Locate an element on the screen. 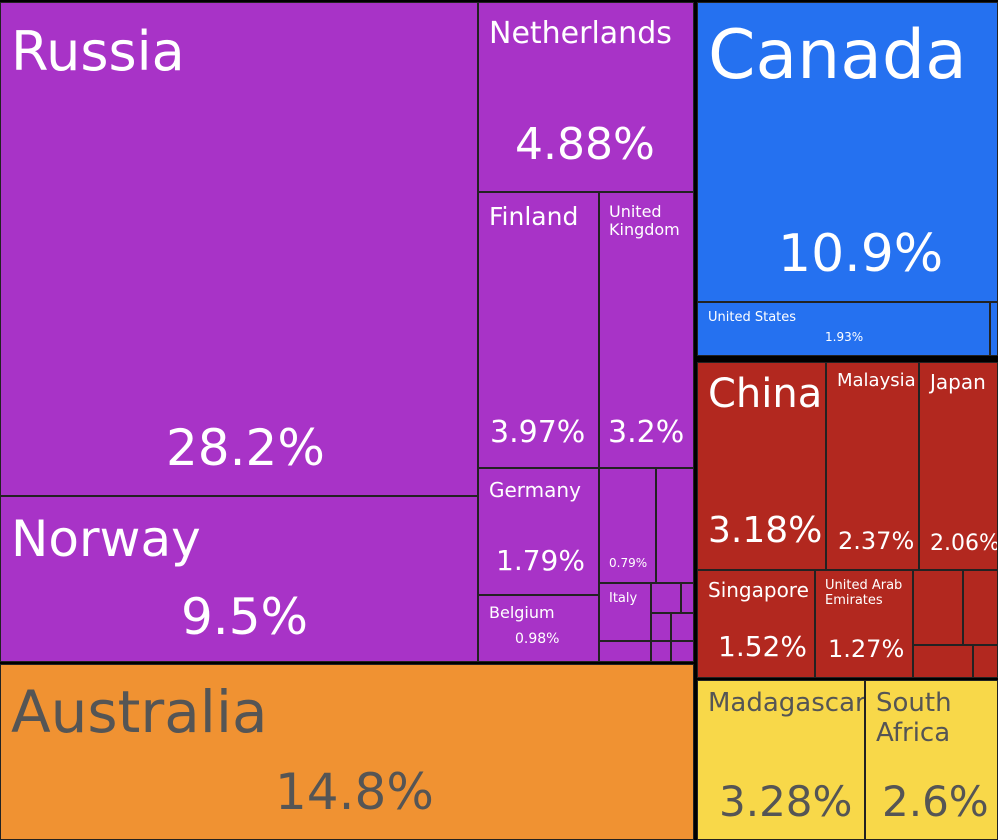 The image size is (998, 840). cell-australia: Australia 14.8% is located at coordinates (347, 752).